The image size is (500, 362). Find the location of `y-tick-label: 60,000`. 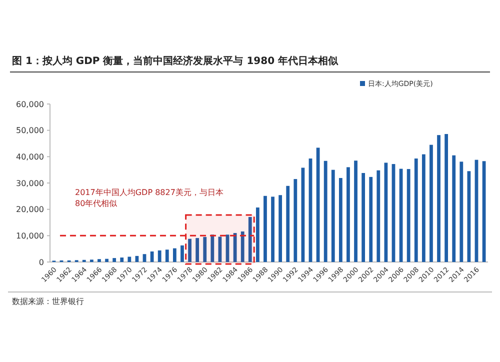

y-tick-label: 60,000 is located at coordinates (30, 104).